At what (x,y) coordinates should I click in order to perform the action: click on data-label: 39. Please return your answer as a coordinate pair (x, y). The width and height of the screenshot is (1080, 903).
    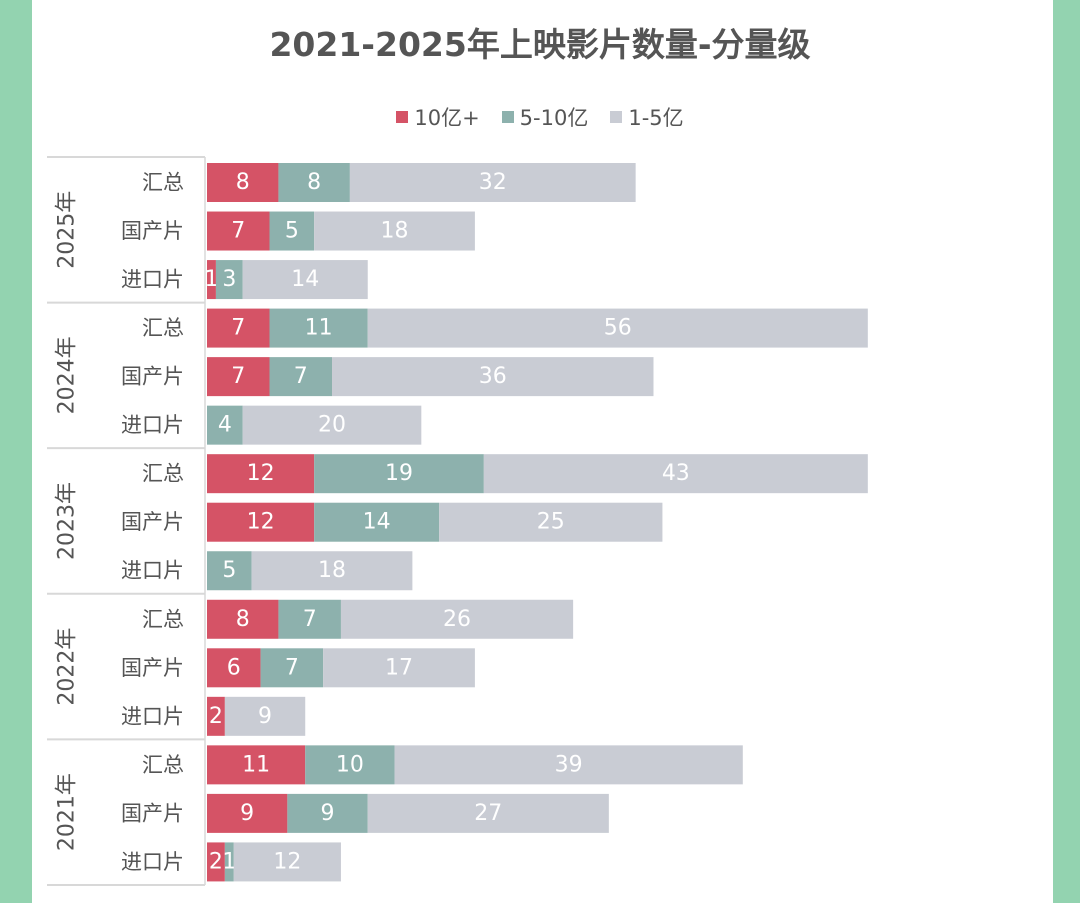
    Looking at the image, I should click on (569, 764).